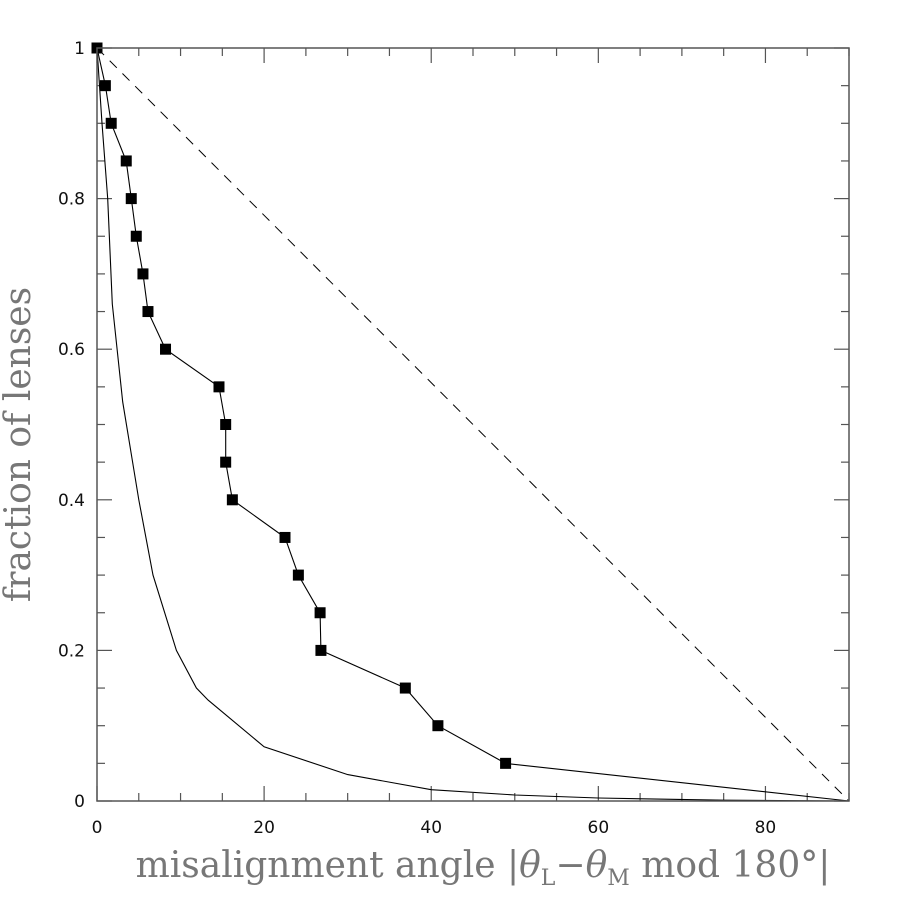 Image resolution: width=897 pixels, height=897 pixels. I want to click on y-tick-label: 0.8, so click(71, 200).